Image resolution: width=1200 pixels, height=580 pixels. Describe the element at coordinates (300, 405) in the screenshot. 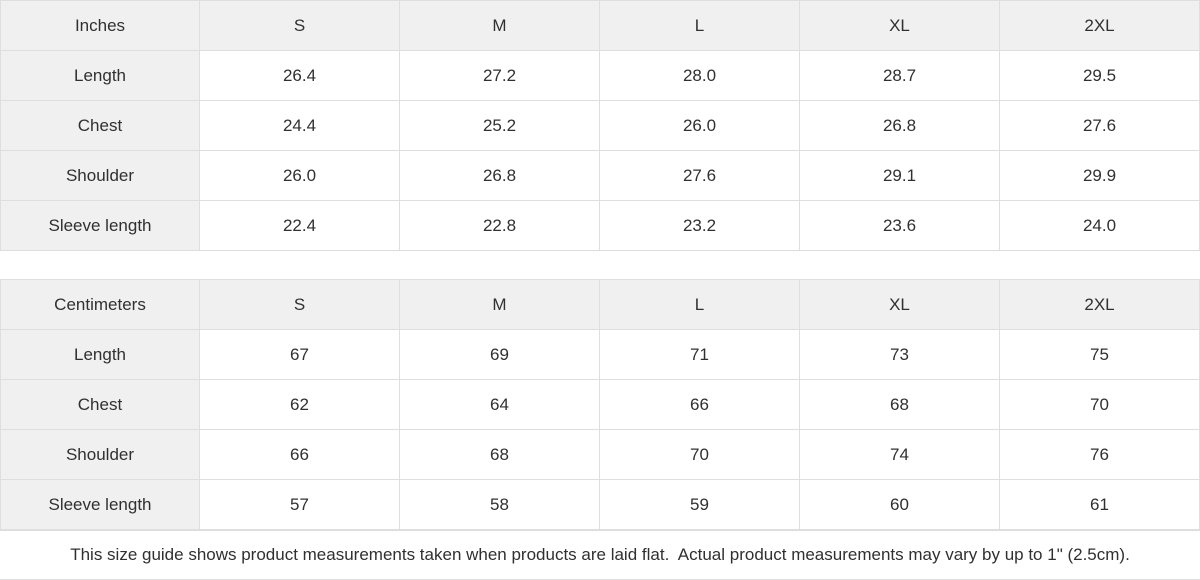

I see `value-cell: 62` at that location.